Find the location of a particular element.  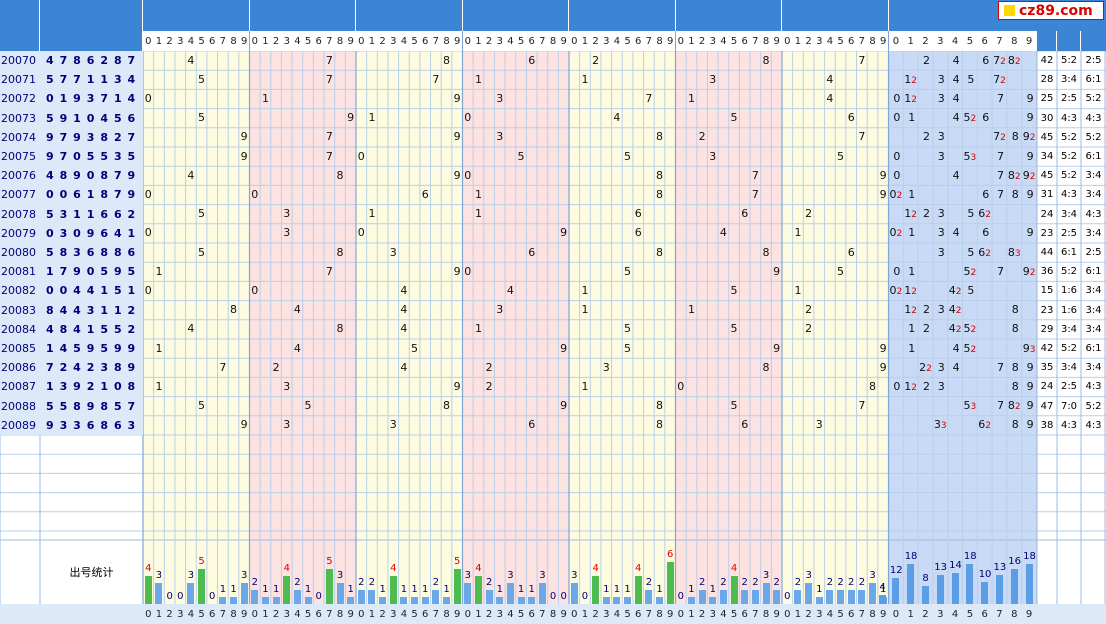

site-logo: cz89.com is located at coordinates (1051, 10).